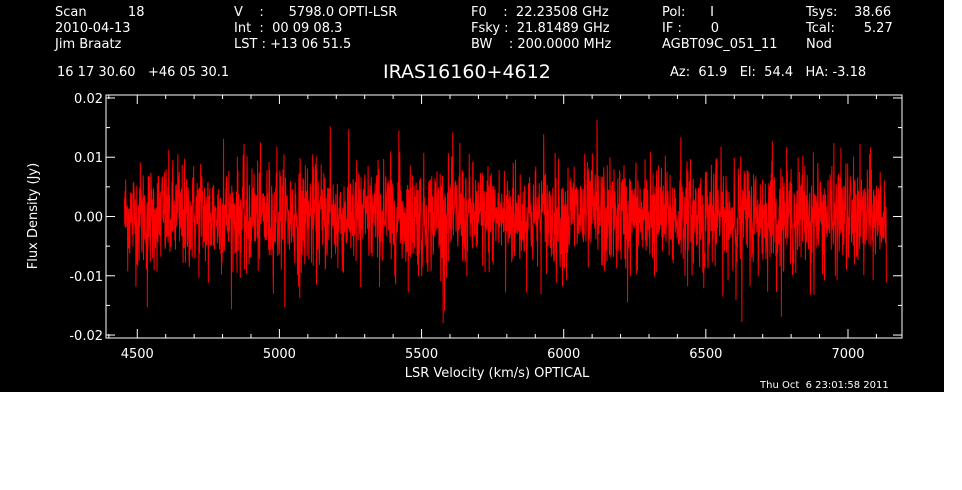  What do you see at coordinates (279, 354) in the screenshot?
I see `x-tick-label: 5000` at bounding box center [279, 354].